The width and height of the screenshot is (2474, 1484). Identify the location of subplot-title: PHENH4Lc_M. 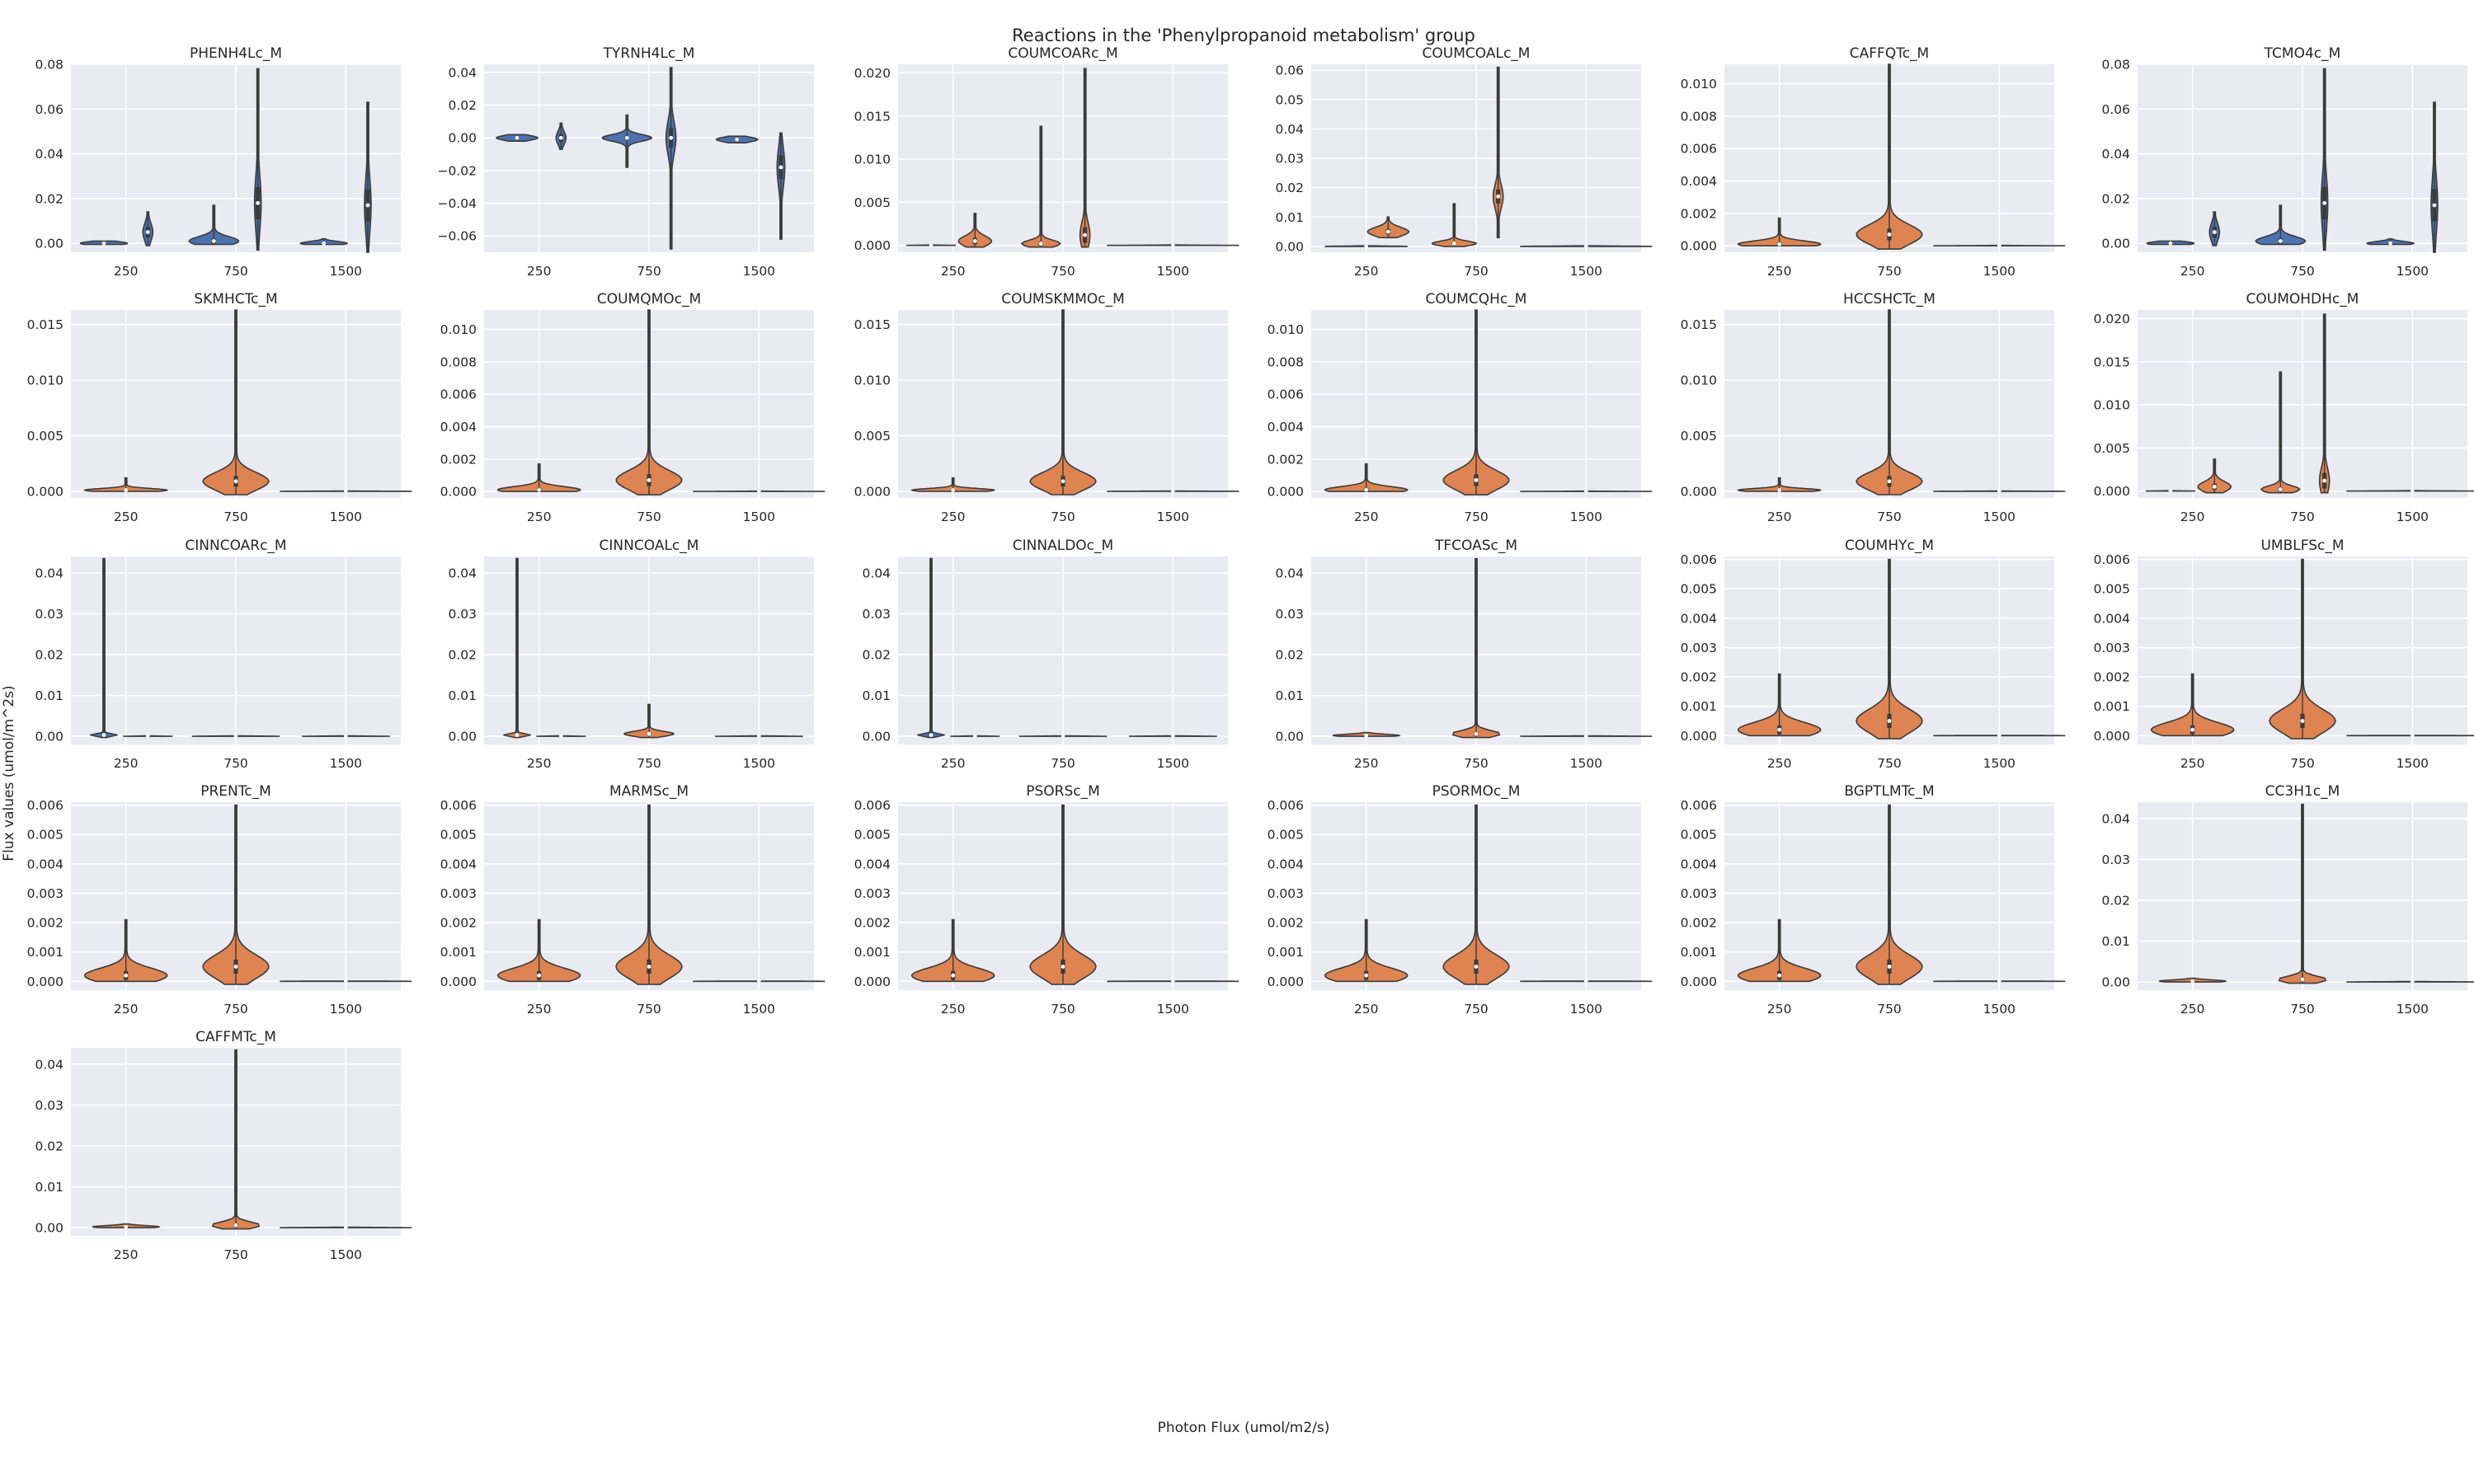
(236, 54).